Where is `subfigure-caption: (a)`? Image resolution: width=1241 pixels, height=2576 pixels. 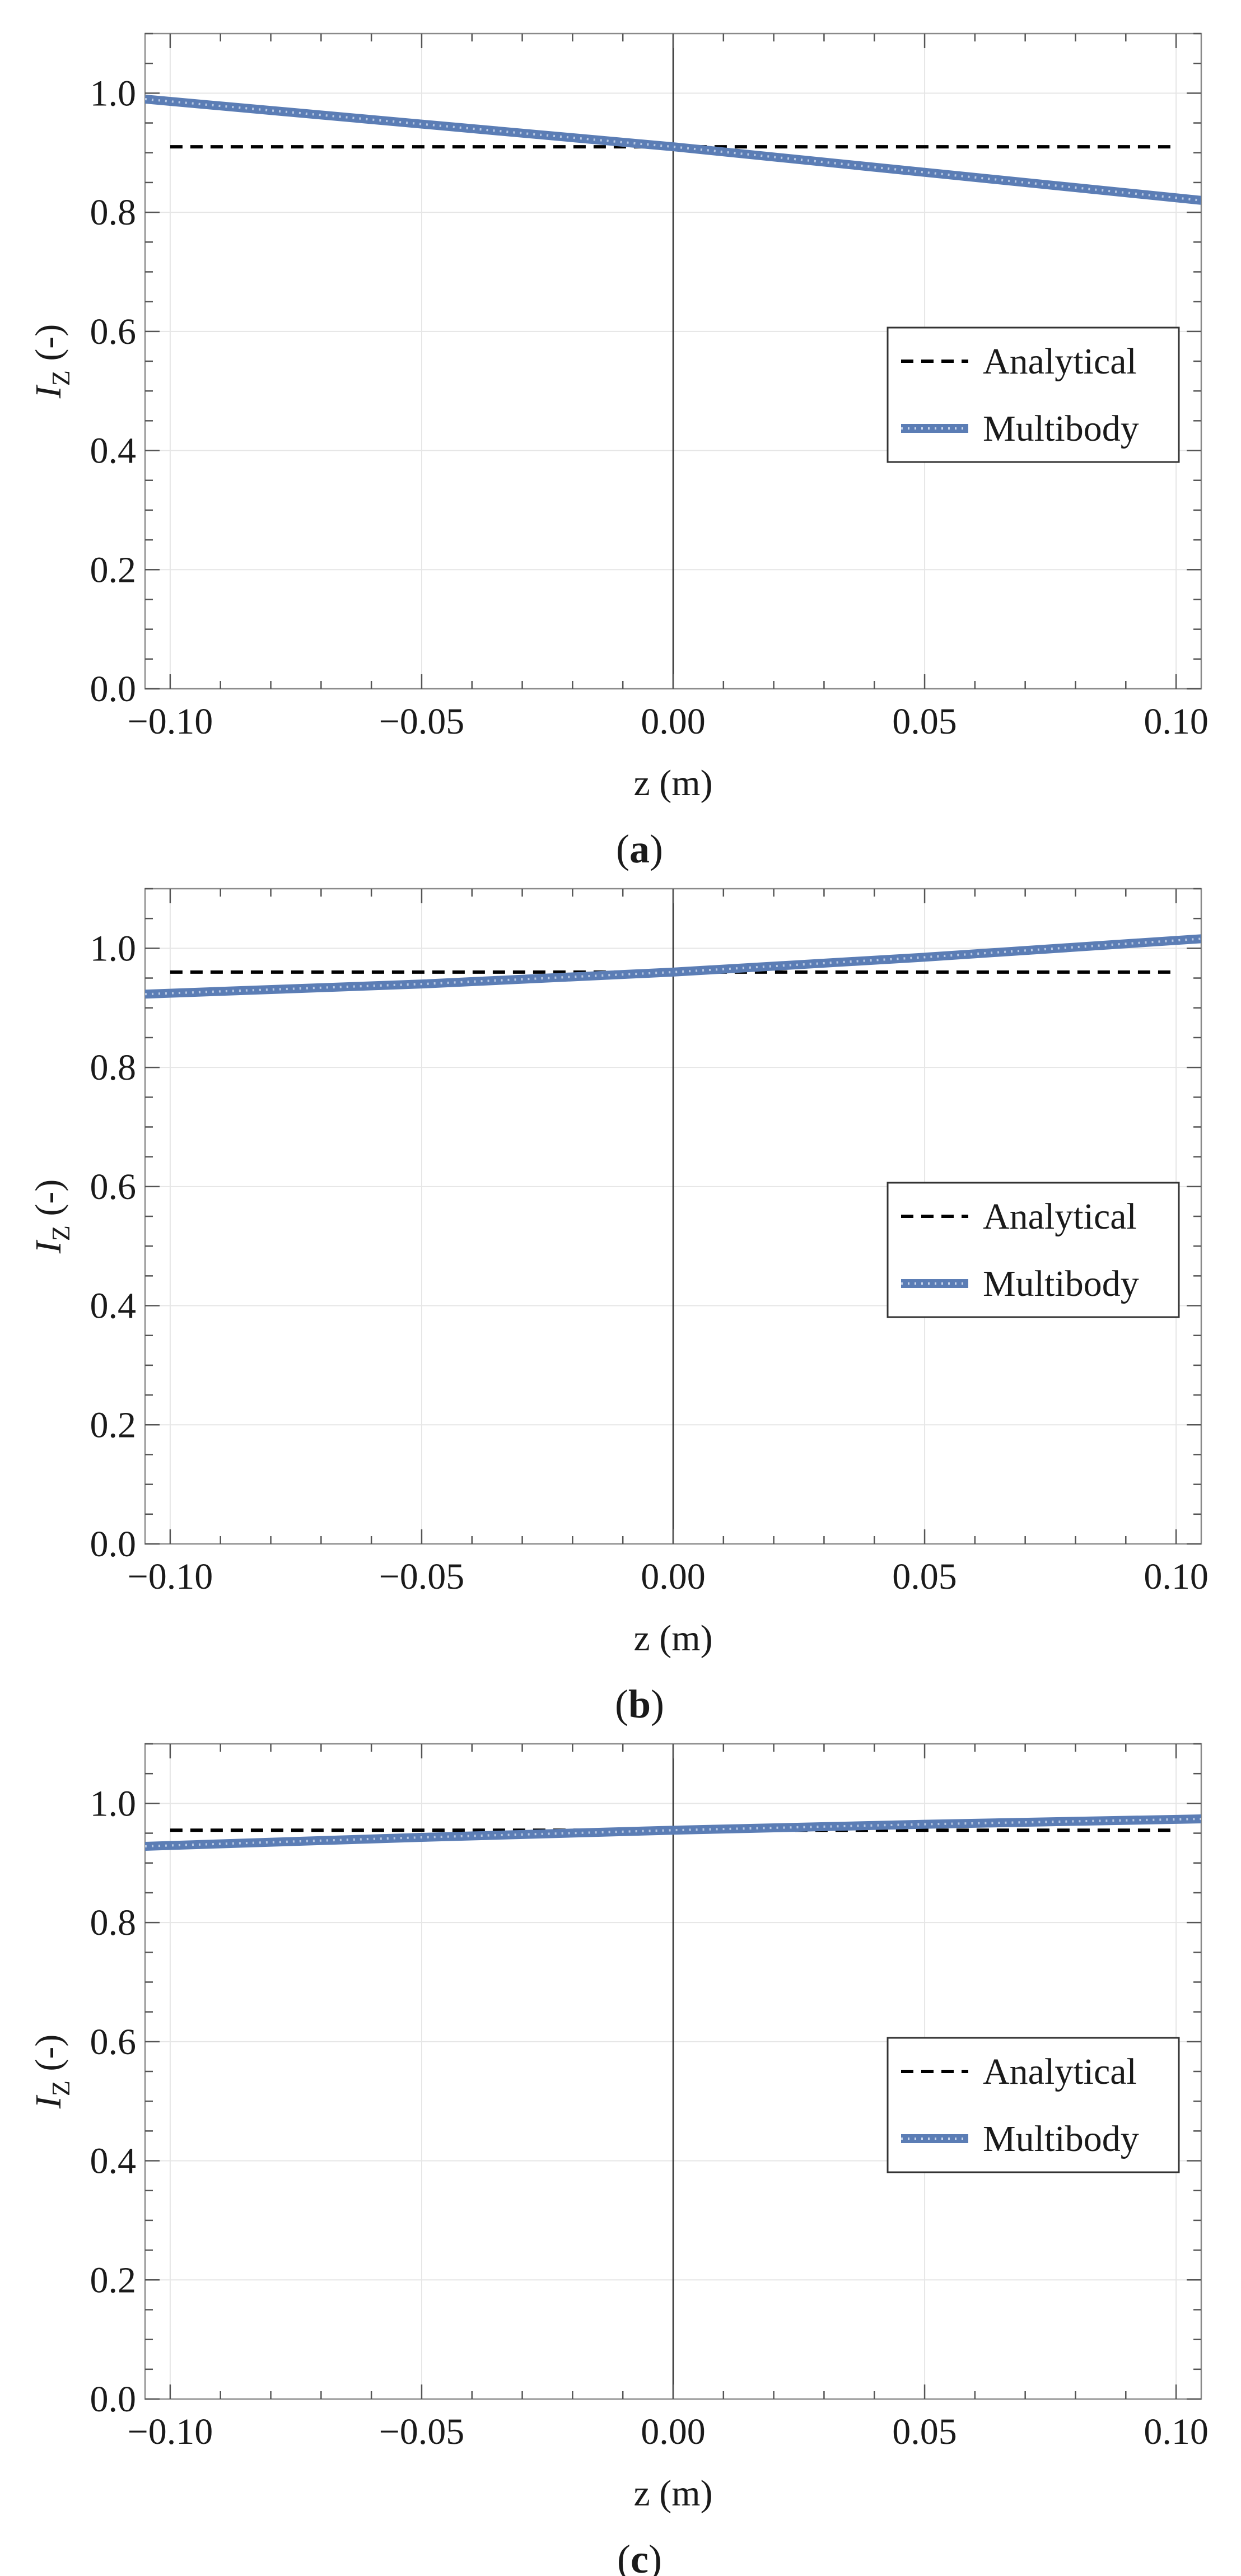 subfigure-caption: (a) is located at coordinates (639, 849).